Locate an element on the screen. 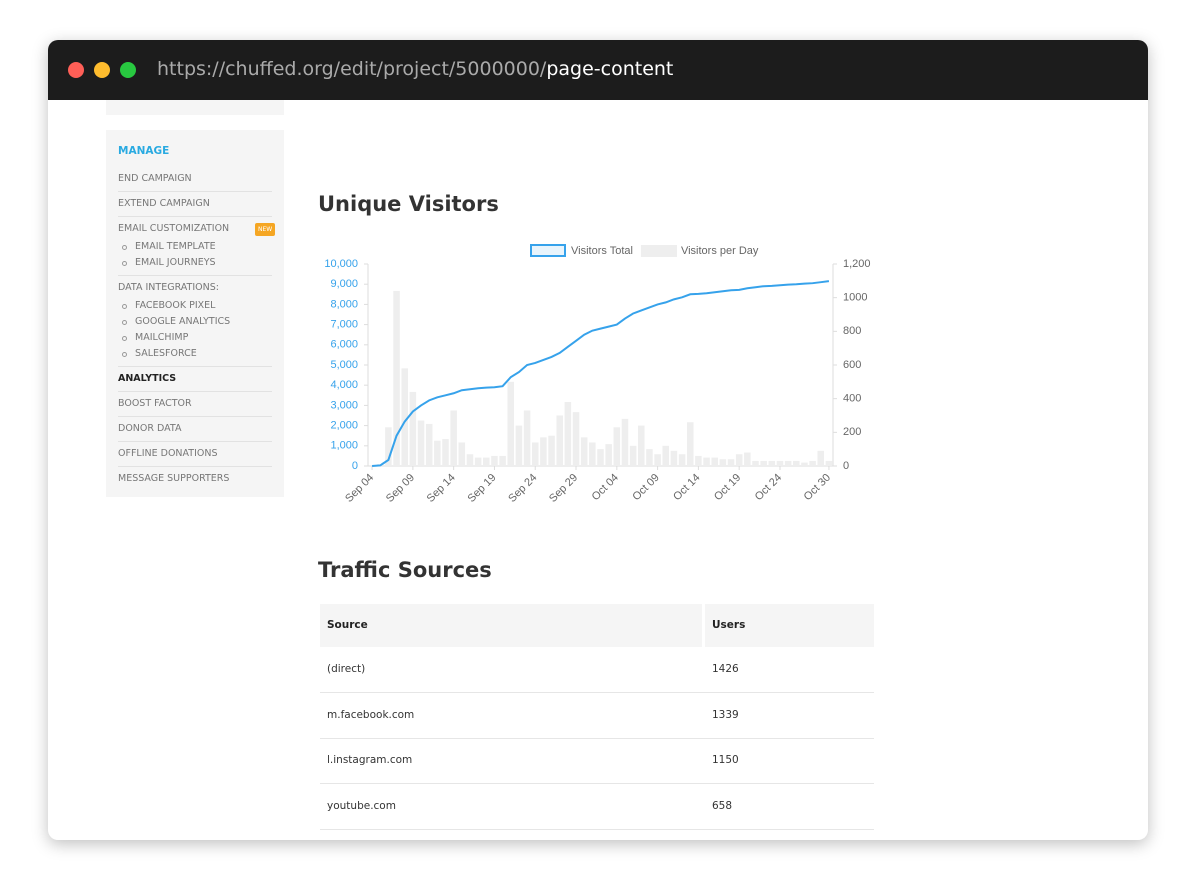 This screenshot has height=880, width=1200. y-tick-label: 5,000 is located at coordinates (344, 365).